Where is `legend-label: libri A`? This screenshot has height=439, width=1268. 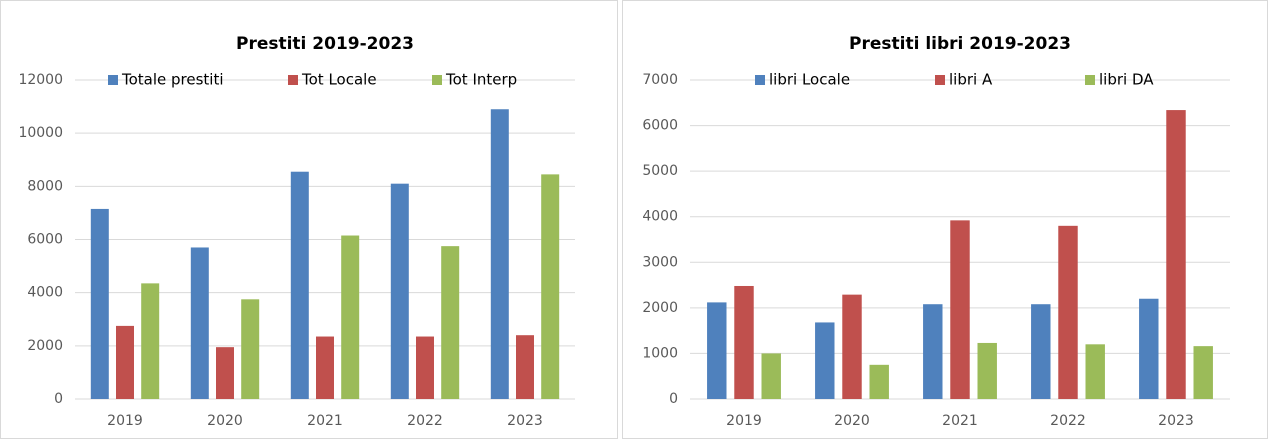 legend-label: libri A is located at coordinates (971, 80).